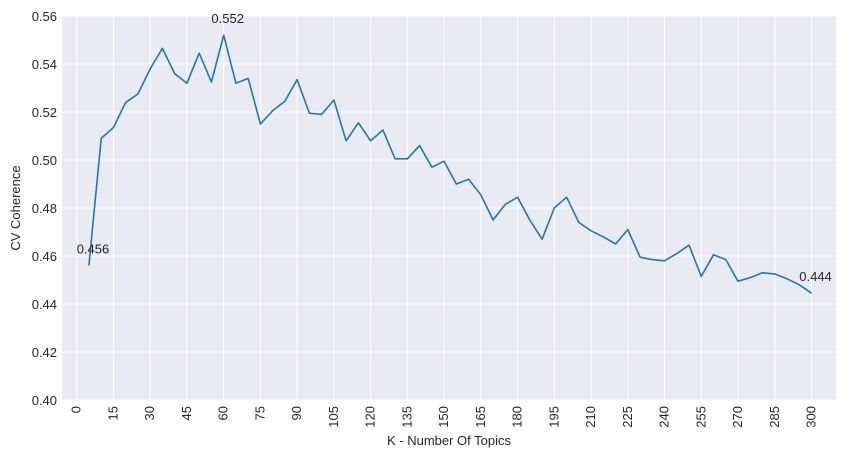  I want to click on x-tick-label: 270, so click(737, 417).